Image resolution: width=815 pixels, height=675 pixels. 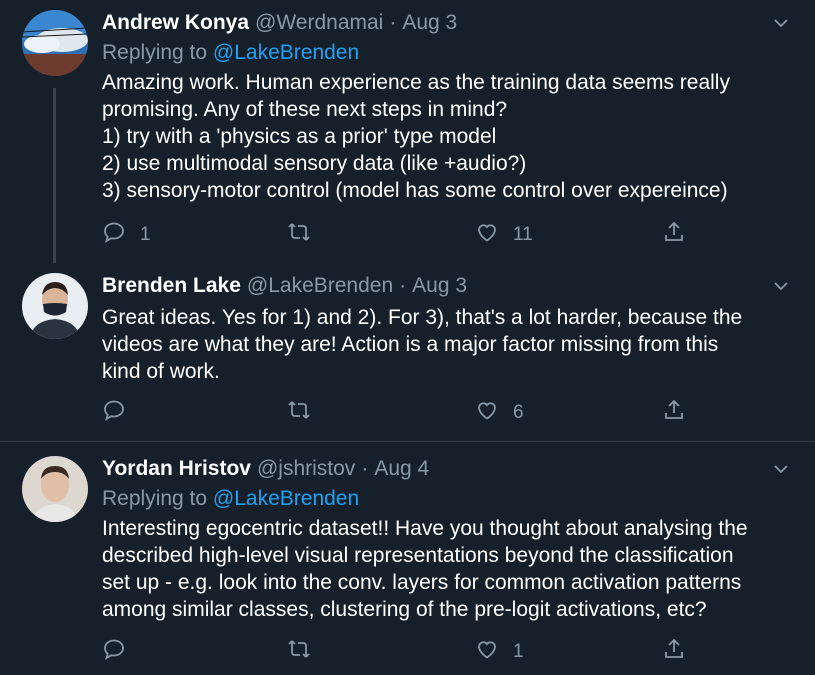 I want to click on tweet-date: Aug 4, so click(x=402, y=468).